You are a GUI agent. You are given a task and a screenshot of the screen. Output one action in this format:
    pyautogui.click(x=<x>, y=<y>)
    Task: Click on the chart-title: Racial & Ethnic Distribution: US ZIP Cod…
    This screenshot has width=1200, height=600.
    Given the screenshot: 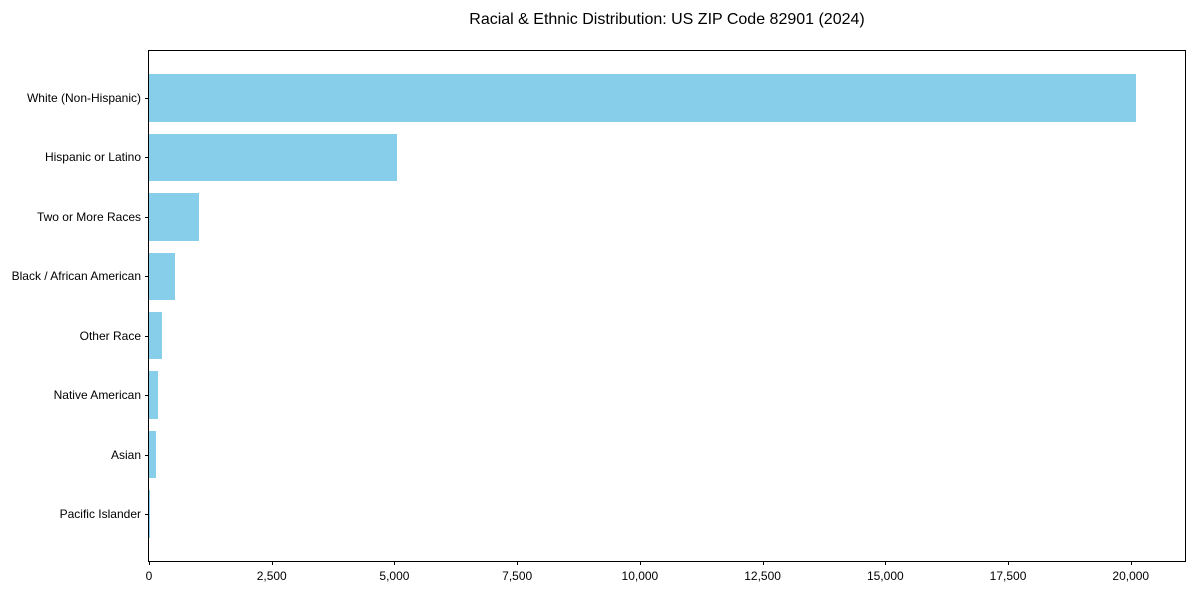 What is the action you would take?
    pyautogui.click(x=667, y=19)
    